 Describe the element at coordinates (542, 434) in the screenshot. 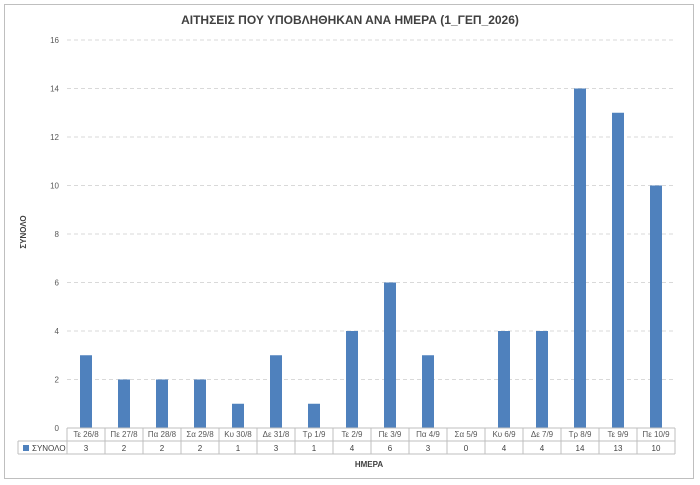

I see `x-tick-label: Δε 7/9` at that location.